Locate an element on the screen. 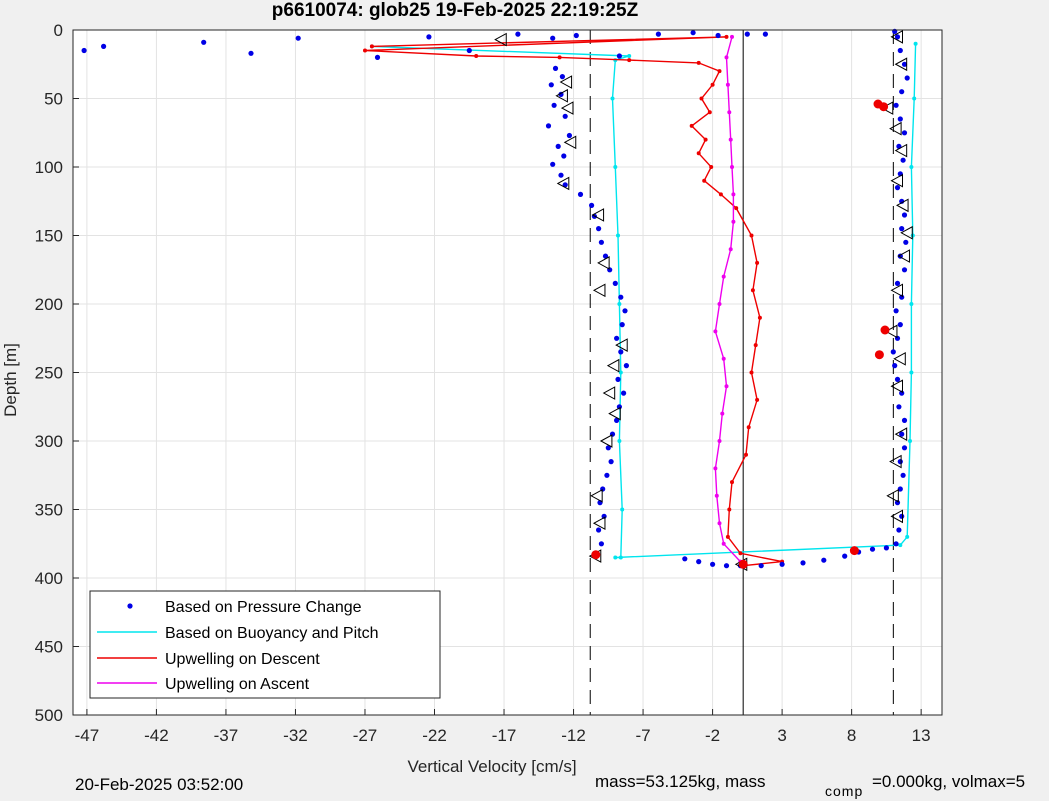 Image resolution: width=1049 pixels, height=801 pixels. y-tick-label: 350 is located at coordinates (49, 510).